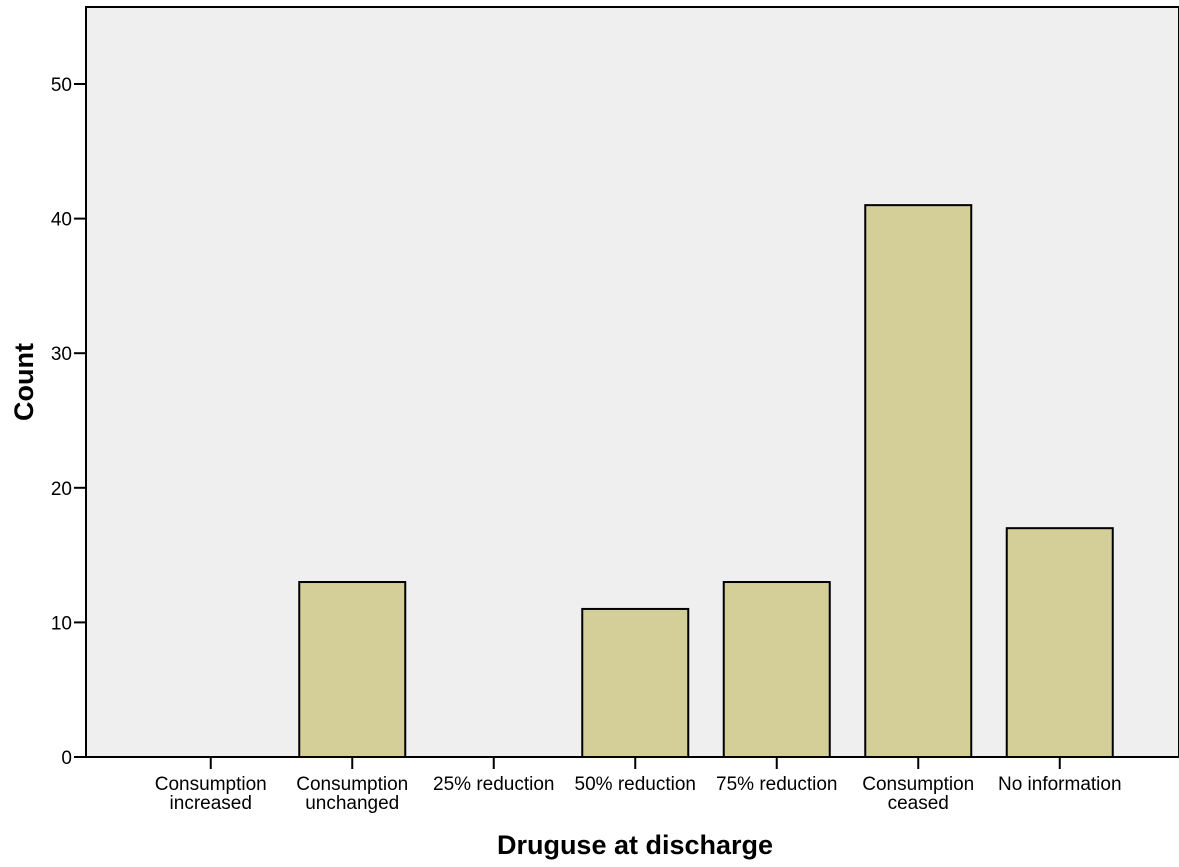  What do you see at coordinates (61, 623) in the screenshot?
I see `y-tick-label: 10` at bounding box center [61, 623].